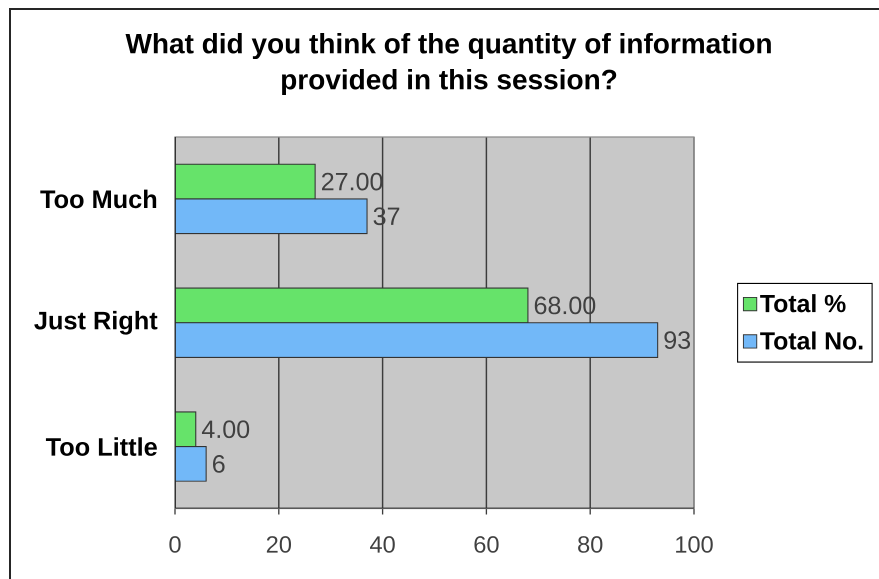 This screenshot has width=879, height=579. Describe the element at coordinates (694, 544) in the screenshot. I see `x-tick-label: 100` at that location.